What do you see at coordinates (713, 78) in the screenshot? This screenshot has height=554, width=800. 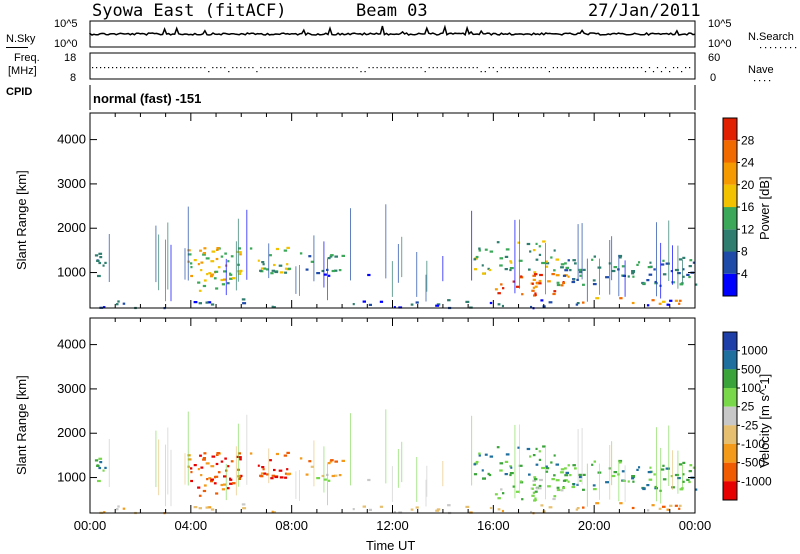 I see `nave-tick-bottom: 0` at bounding box center [713, 78].